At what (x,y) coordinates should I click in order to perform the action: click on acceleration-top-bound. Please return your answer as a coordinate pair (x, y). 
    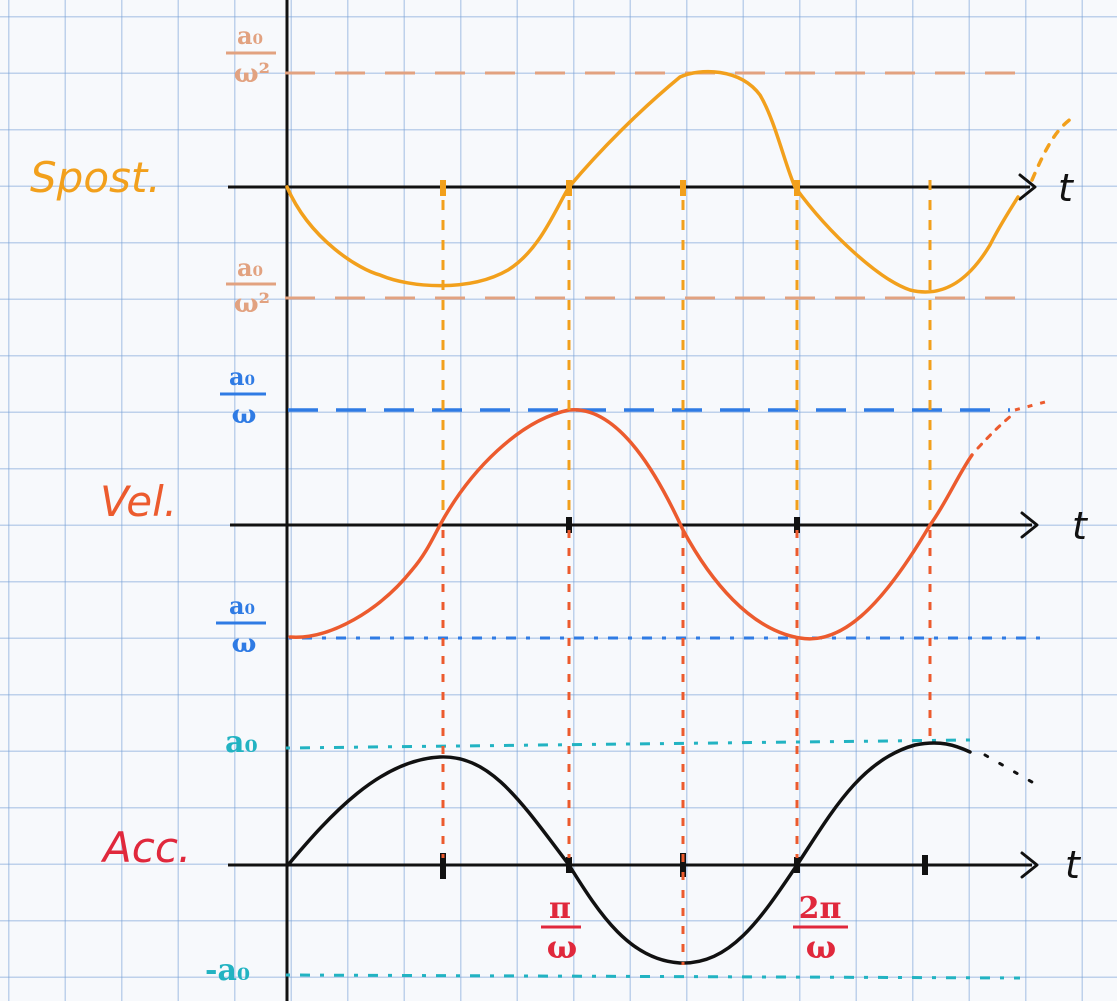
    Looking at the image, I should click on (628, 744).